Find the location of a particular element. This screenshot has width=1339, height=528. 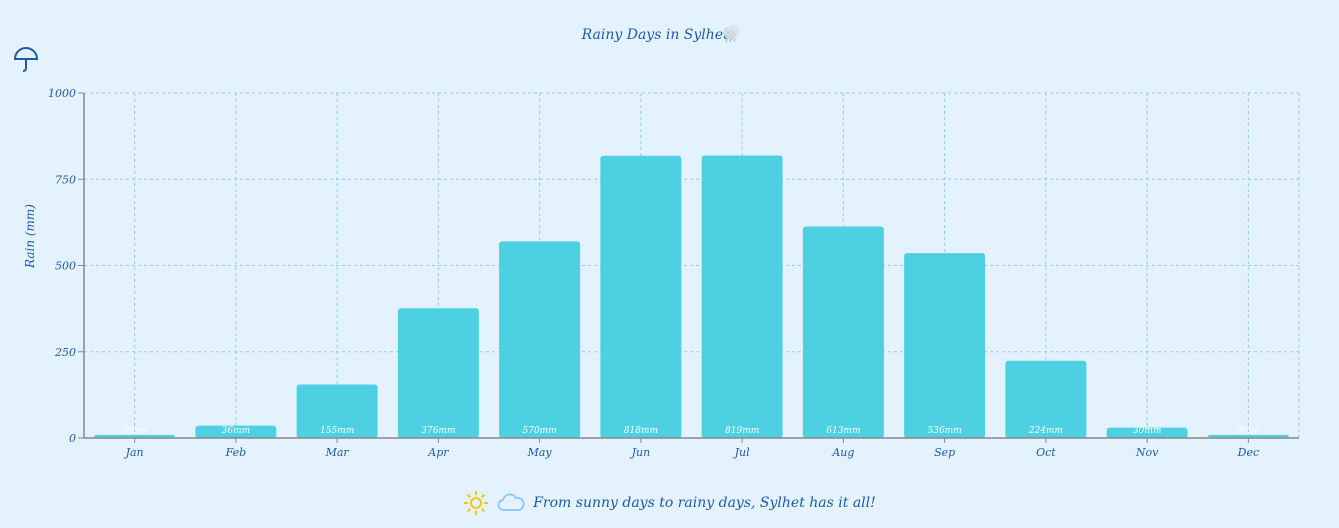

bar-nov is located at coordinates (1147, 432).